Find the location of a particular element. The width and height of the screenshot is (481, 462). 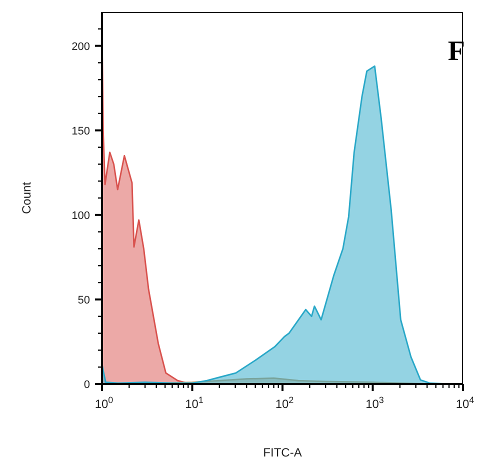

y-tick-label: 100 is located at coordinates (81, 216).